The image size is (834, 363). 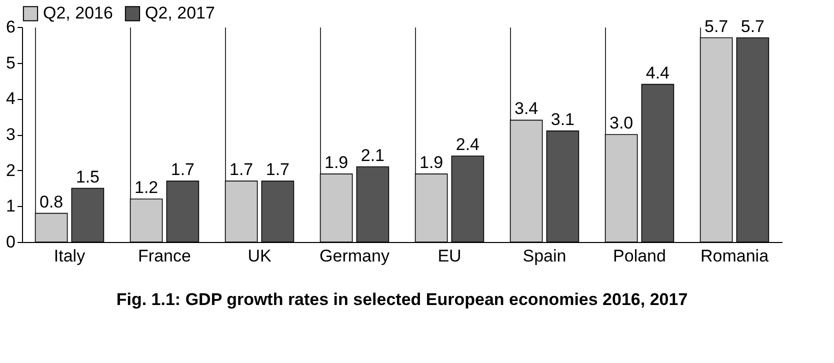 What do you see at coordinates (355, 256) in the screenshot?
I see `x-tick-label: Germany` at bounding box center [355, 256].